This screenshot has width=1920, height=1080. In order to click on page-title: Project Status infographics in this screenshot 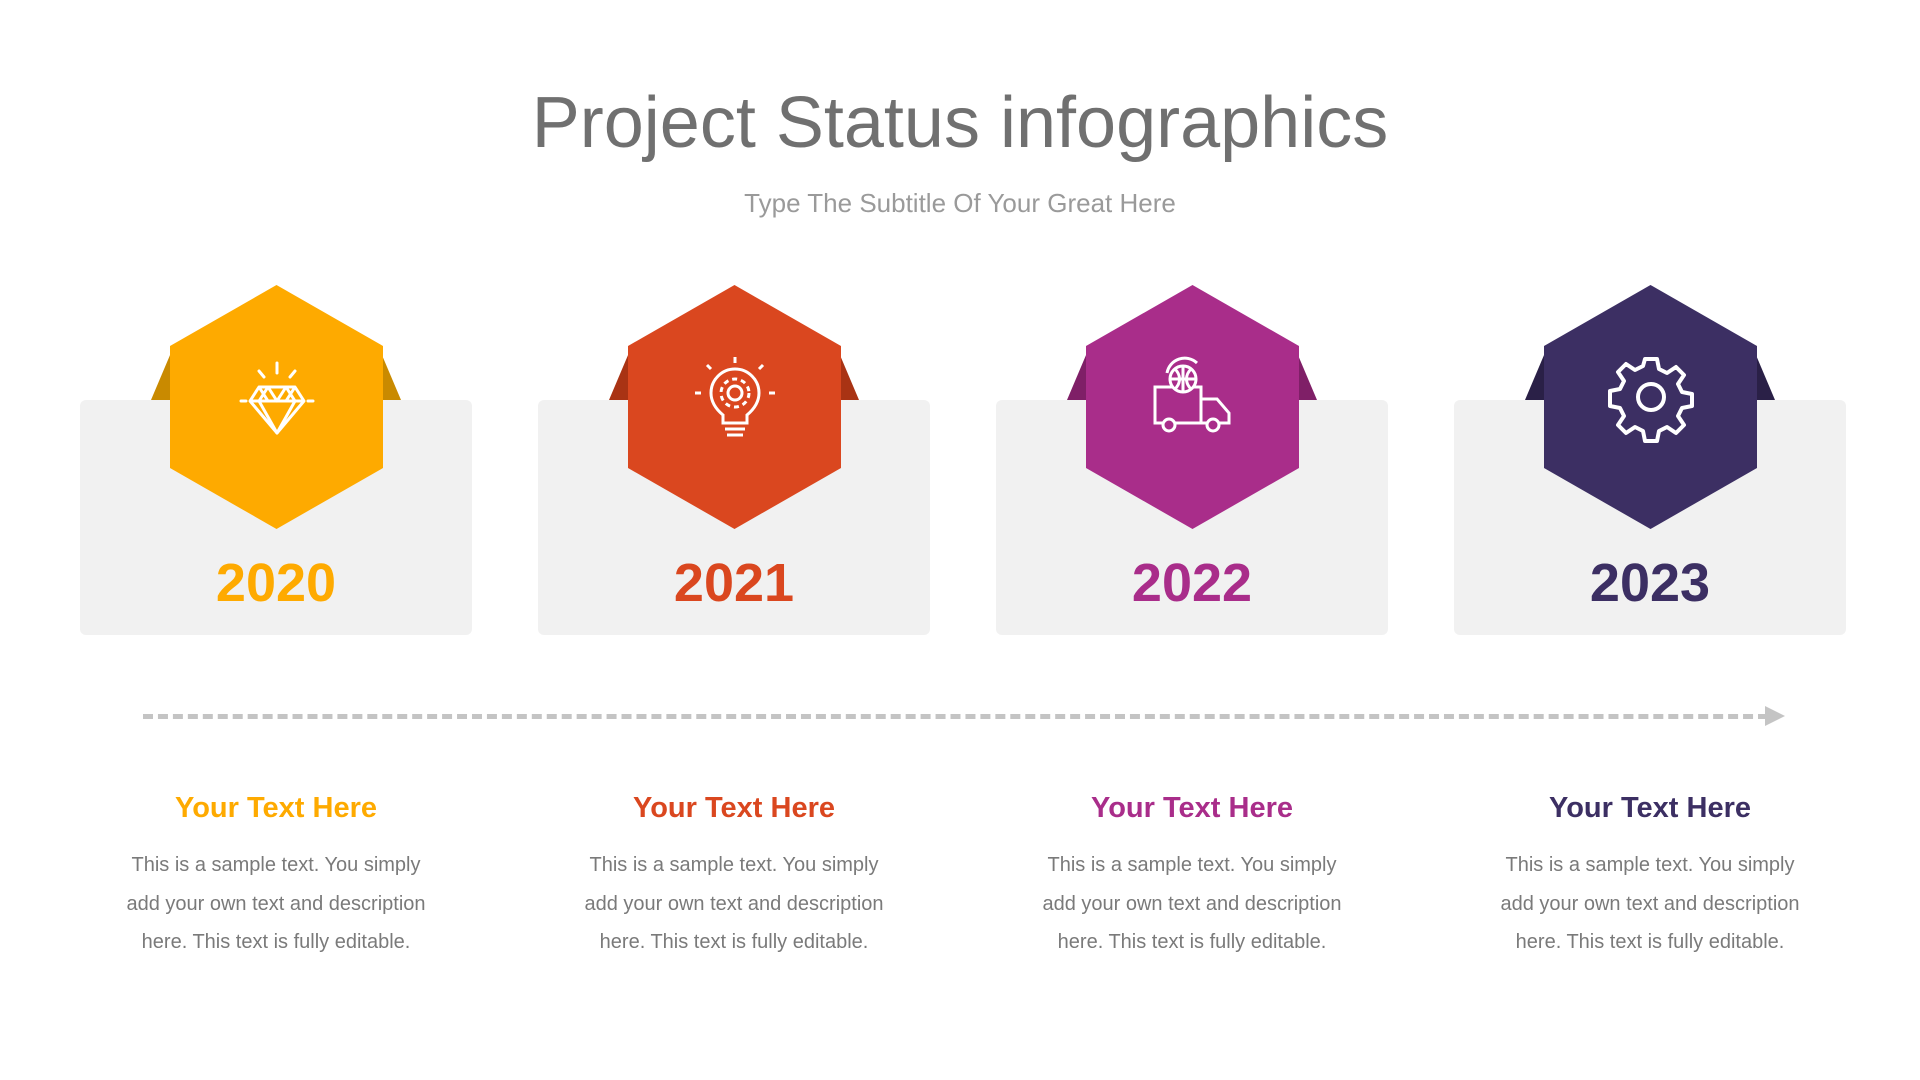, I will do `click(960, 123)`.